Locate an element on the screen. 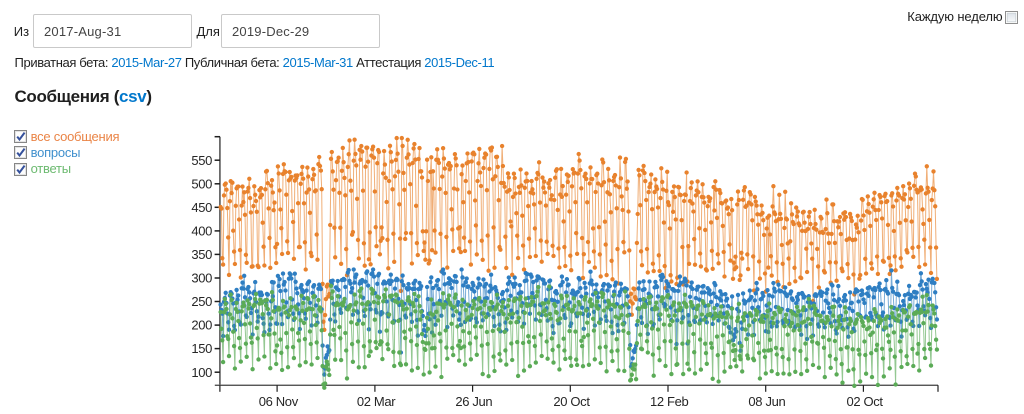 The image size is (1024, 414). svg-text: 350 is located at coordinates (201, 254).